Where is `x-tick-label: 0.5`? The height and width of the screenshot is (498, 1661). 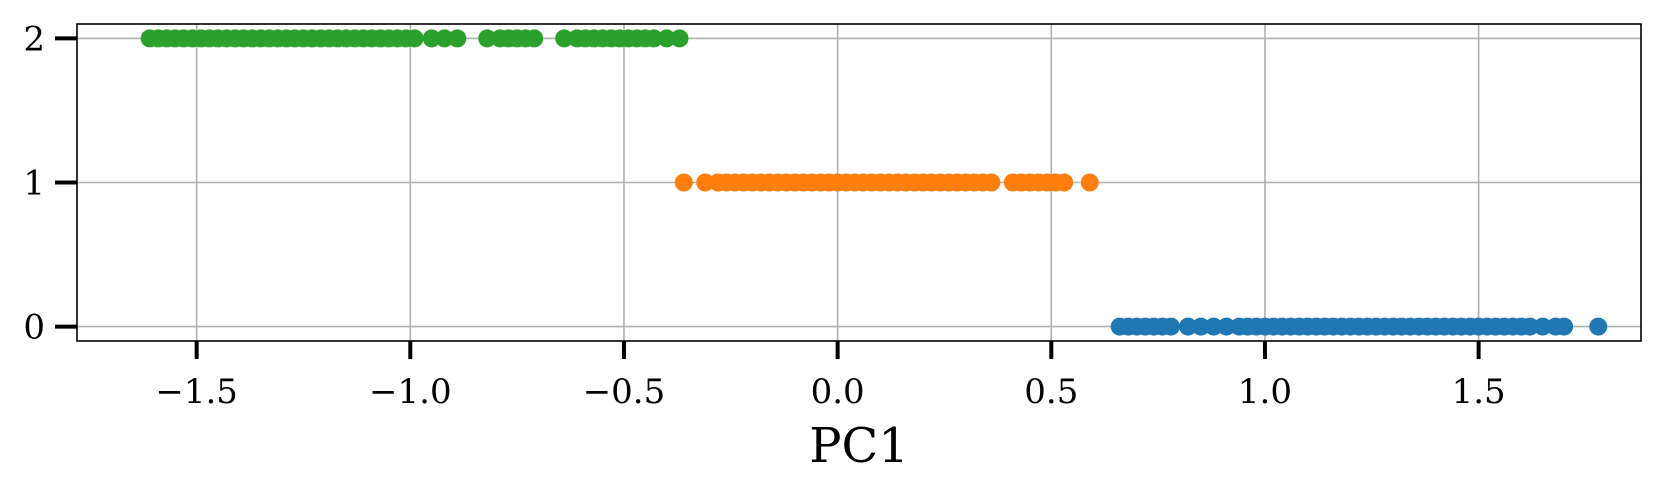
x-tick-label: 0.5 is located at coordinates (1051, 392).